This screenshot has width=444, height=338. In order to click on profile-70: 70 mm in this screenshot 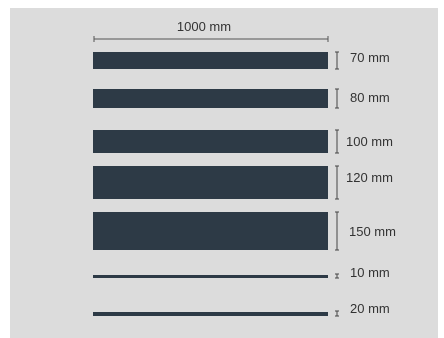, I will do `click(241, 60)`.